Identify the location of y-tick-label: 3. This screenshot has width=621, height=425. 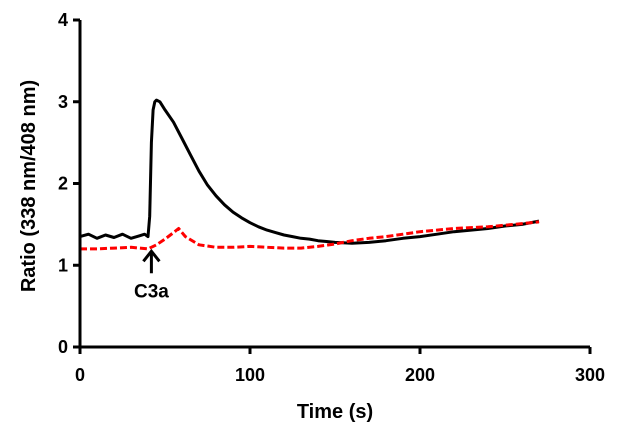
(63, 102).